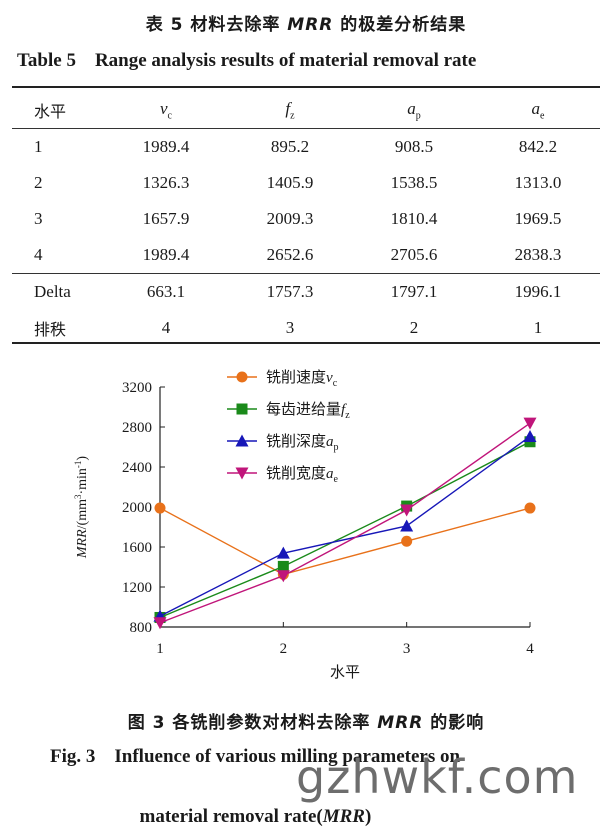 This screenshot has width=612, height=828. I want to click on header-fz: fz, so click(290, 110).